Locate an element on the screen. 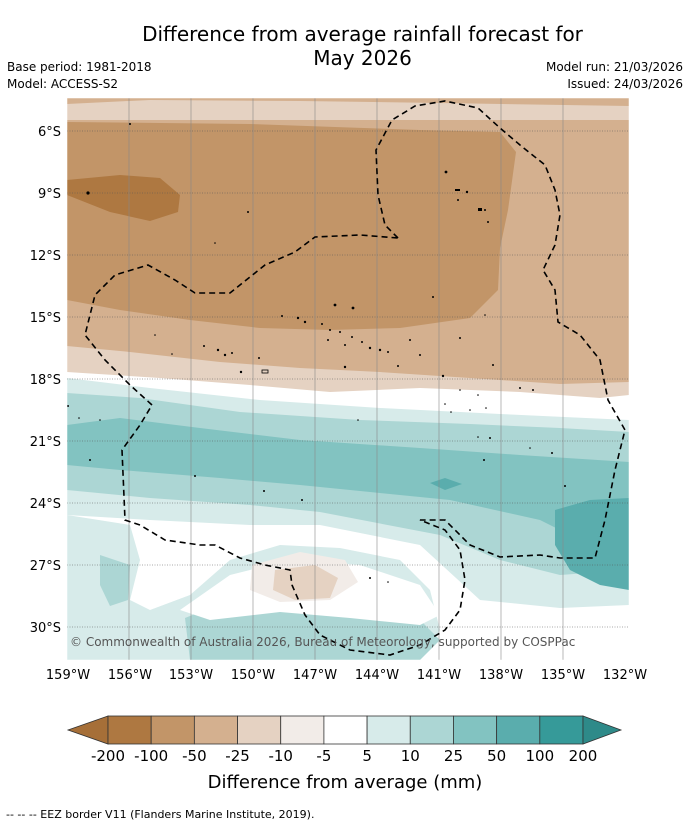 The width and height of the screenshot is (690, 827). model-run: Model run: 21/03/2026 is located at coordinates (614, 67).